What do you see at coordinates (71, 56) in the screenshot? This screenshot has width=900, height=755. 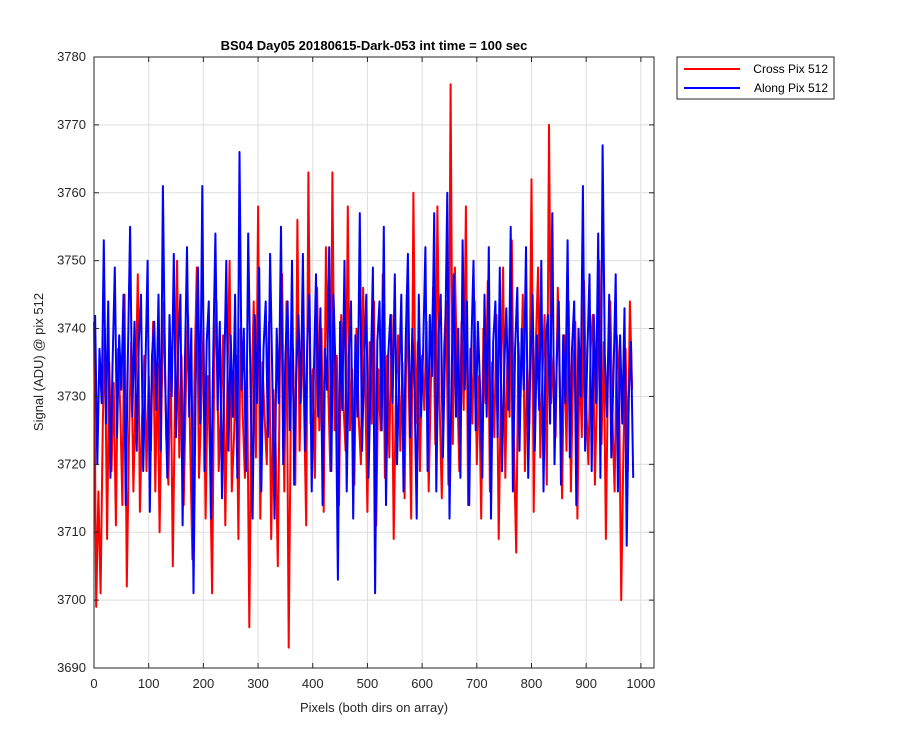 I see `y-tick-label: 3780` at bounding box center [71, 56].